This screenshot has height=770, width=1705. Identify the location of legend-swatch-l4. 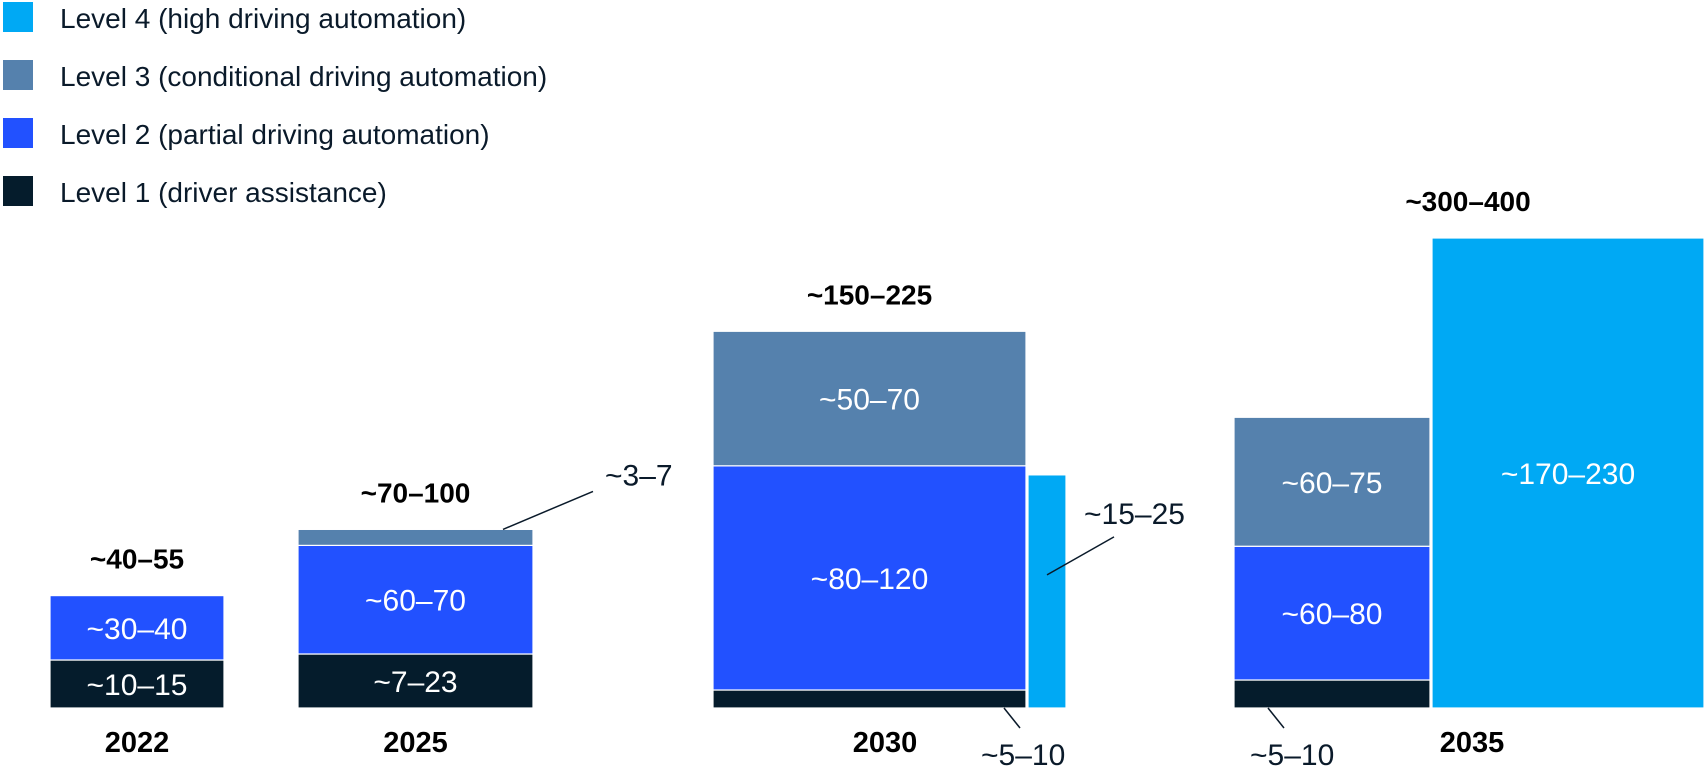
(18, 17).